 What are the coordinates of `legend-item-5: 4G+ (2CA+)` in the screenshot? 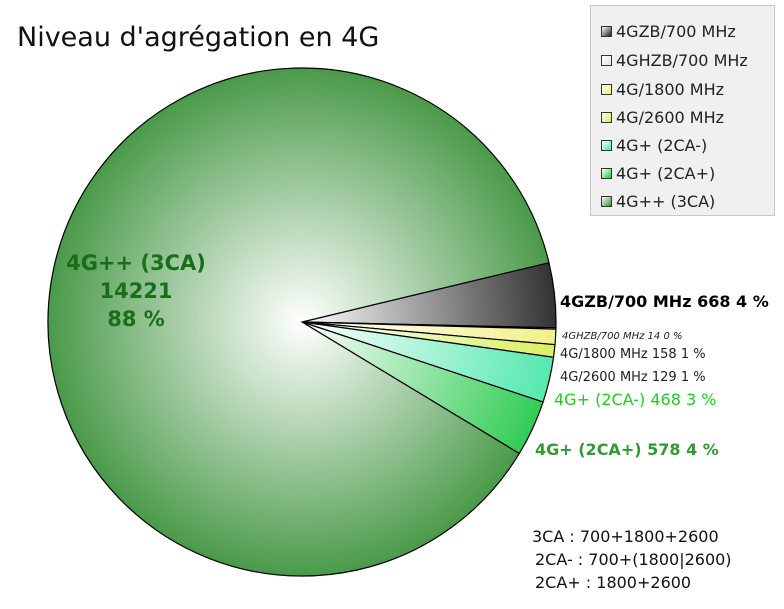 It's located at (658, 173).